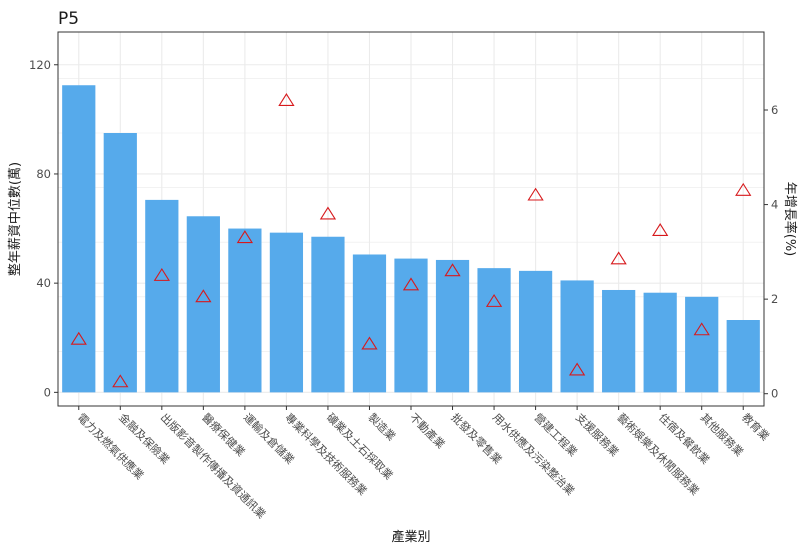 Image resolution: width=806 pixels, height=553 pixels. I want to click on right-axis: 0 2 4 6, so click(771, 252).